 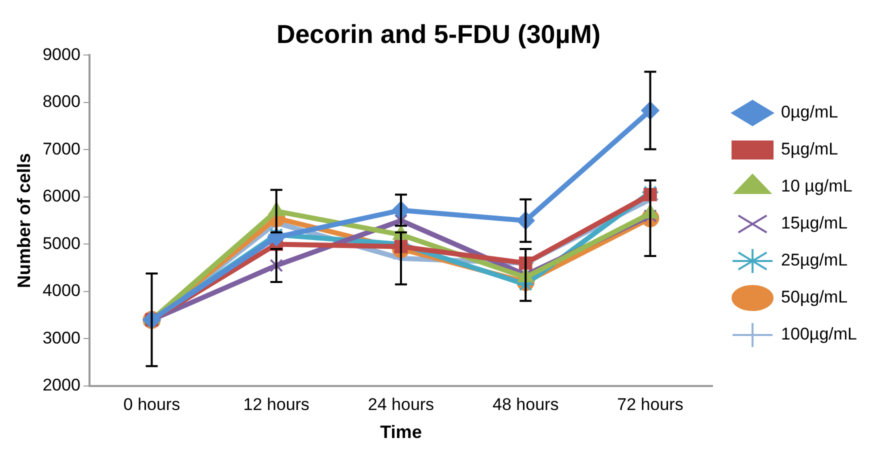 What do you see at coordinates (525, 404) in the screenshot?
I see `x-tick-label: 48 hours` at bounding box center [525, 404].